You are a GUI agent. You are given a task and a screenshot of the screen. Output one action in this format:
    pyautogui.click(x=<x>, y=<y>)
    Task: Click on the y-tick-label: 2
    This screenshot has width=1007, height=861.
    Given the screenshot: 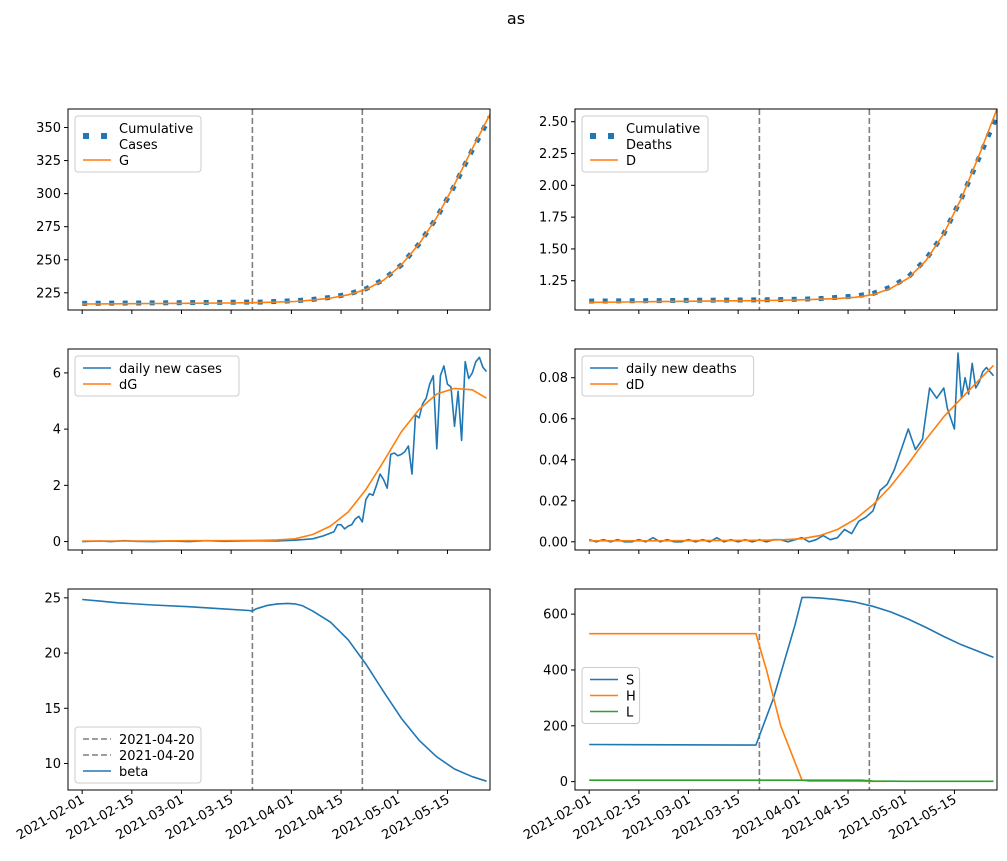 What is the action you would take?
    pyautogui.click(x=57, y=486)
    